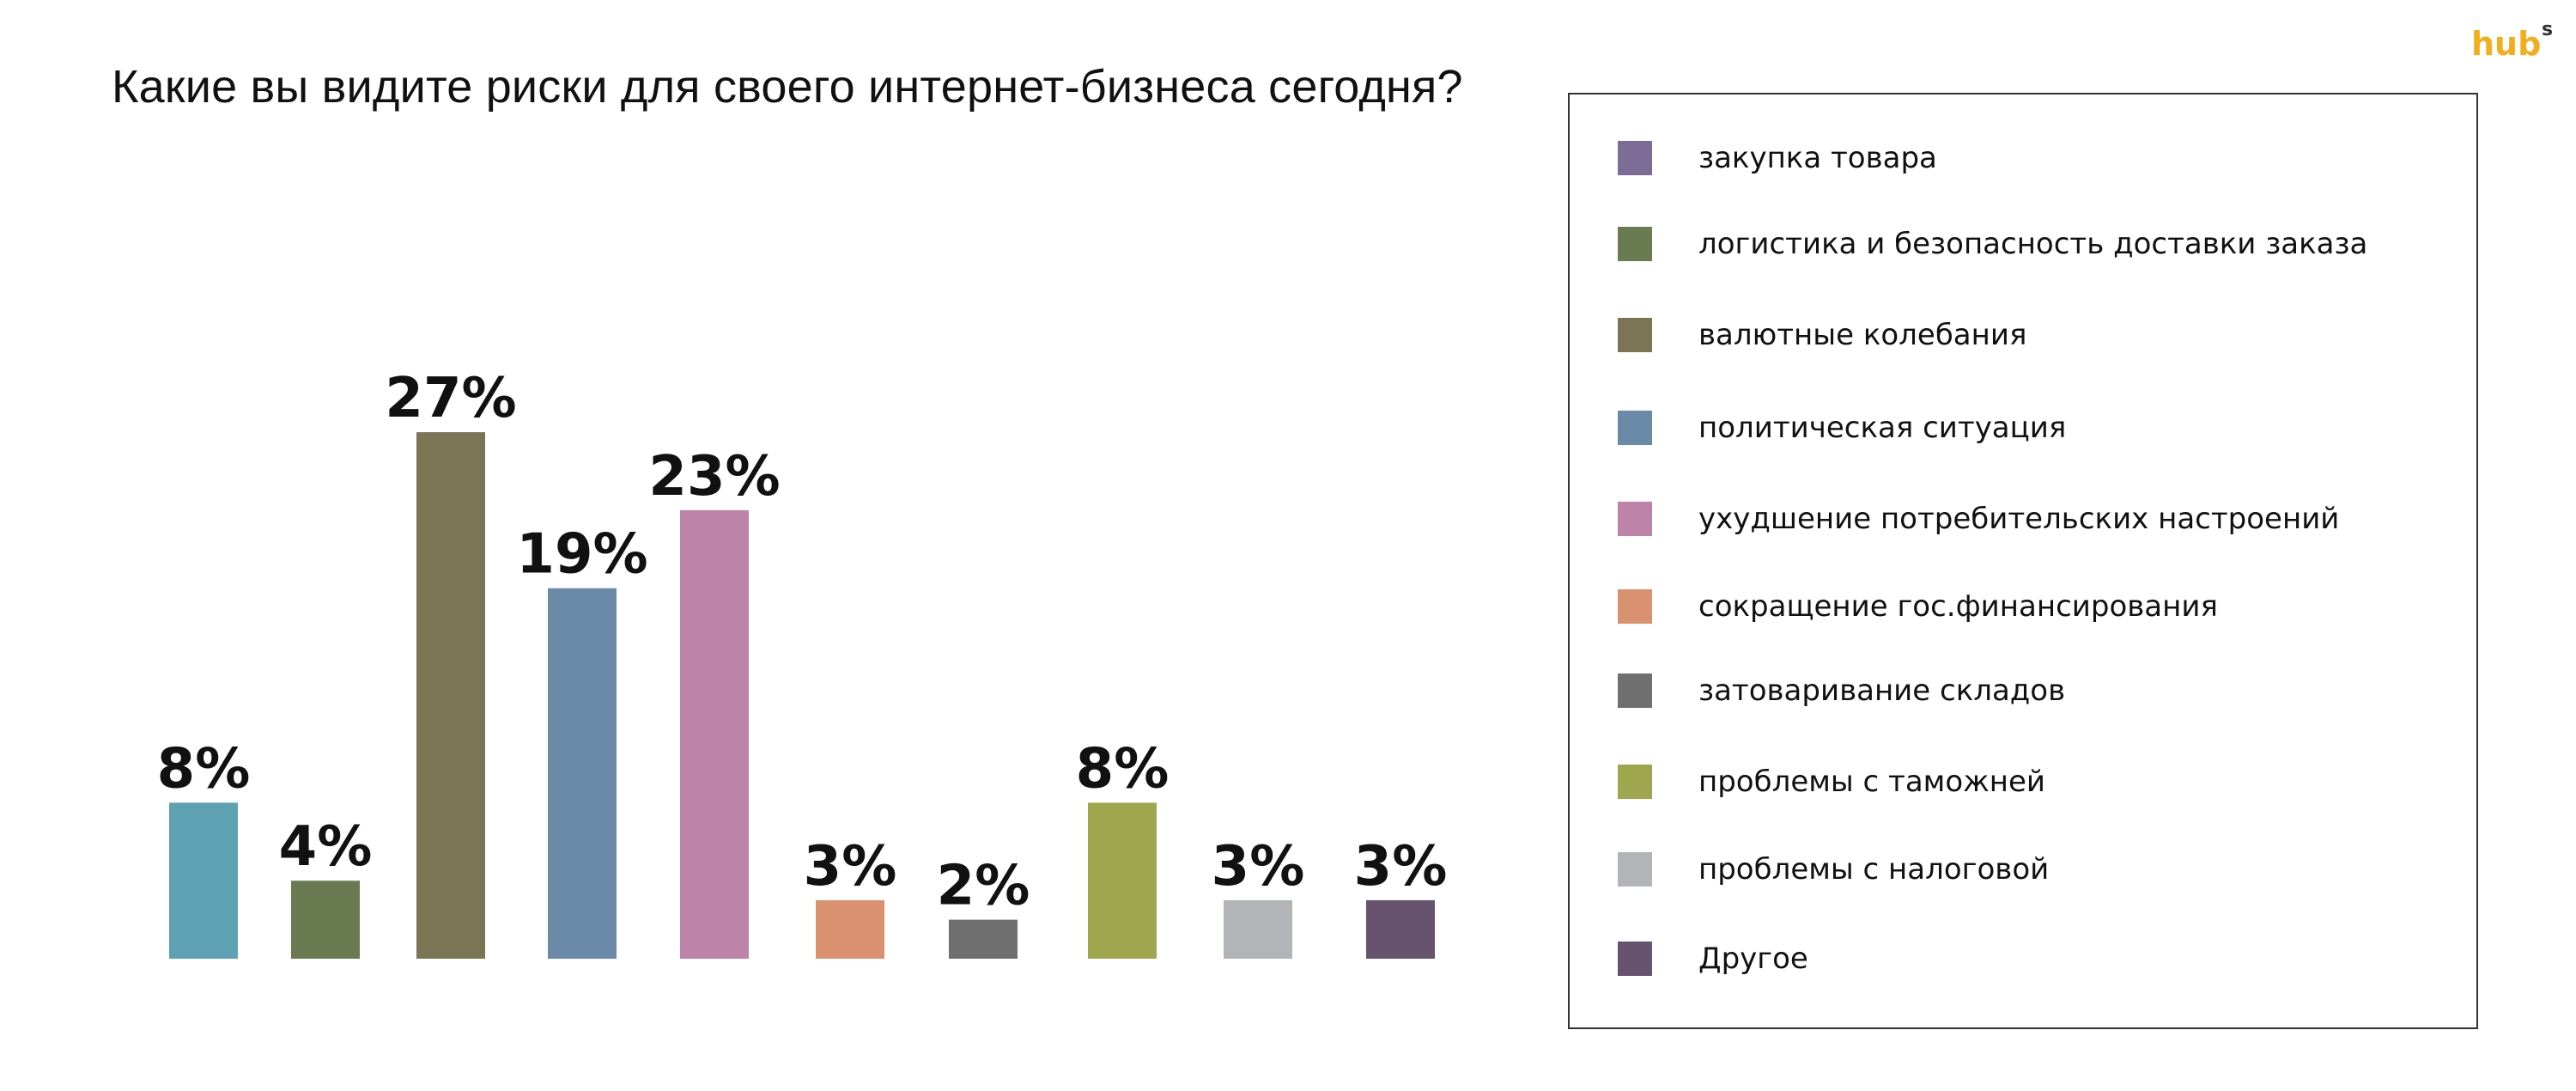 The height and width of the screenshot is (1091, 2576). Describe the element at coordinates (1753, 959) in the screenshot. I see `legend-label: Другое` at that location.